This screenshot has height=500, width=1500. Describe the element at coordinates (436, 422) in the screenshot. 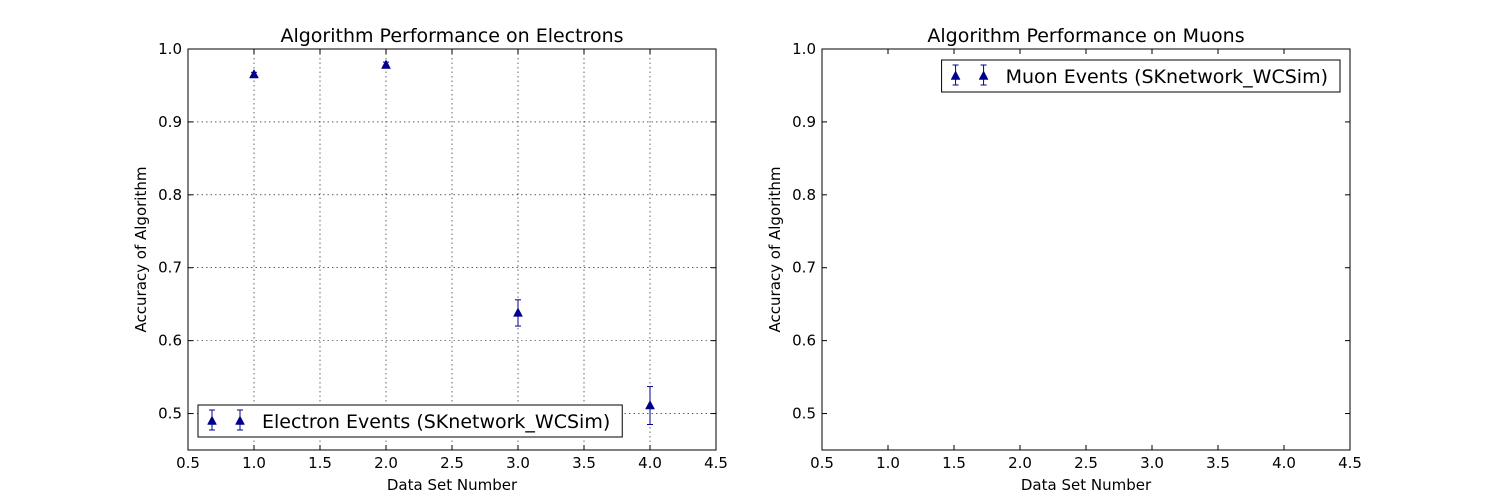

I see `legend-entry-label: Electron Events (SKnetwork_WCSim)` at that location.